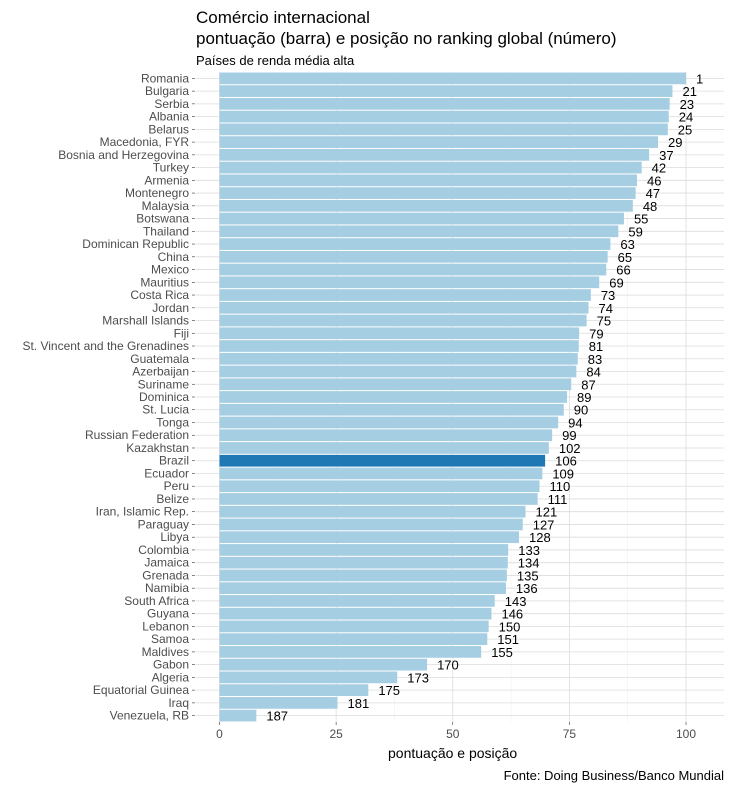  What do you see at coordinates (142, 512) in the screenshot?
I see `category-label: Iran, Islamic Rep.` at bounding box center [142, 512].